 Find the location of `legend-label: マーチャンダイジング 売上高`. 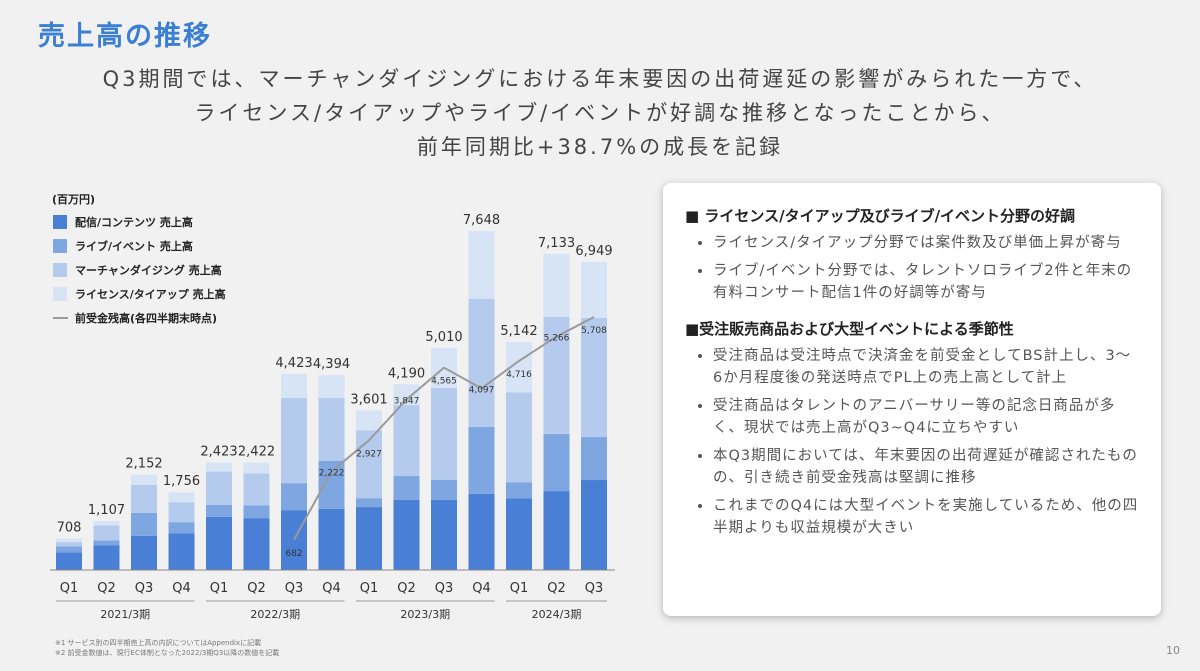

legend-label: マーチャンダイジング 売上高 is located at coordinates (148, 270).